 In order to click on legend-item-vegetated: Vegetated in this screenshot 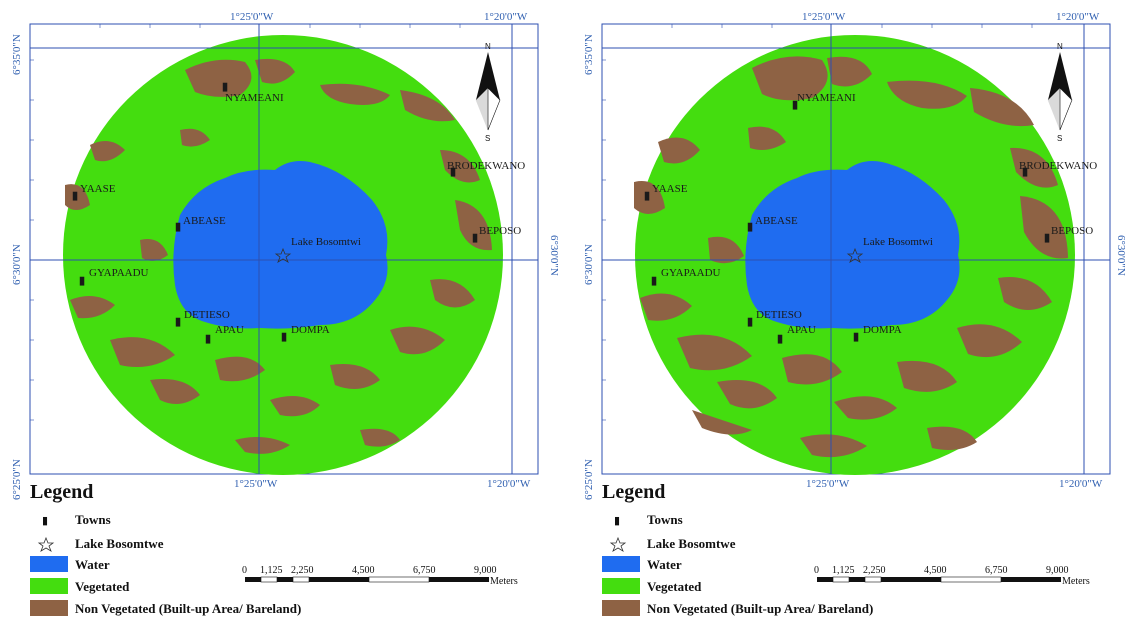, I will do `click(652, 586)`.